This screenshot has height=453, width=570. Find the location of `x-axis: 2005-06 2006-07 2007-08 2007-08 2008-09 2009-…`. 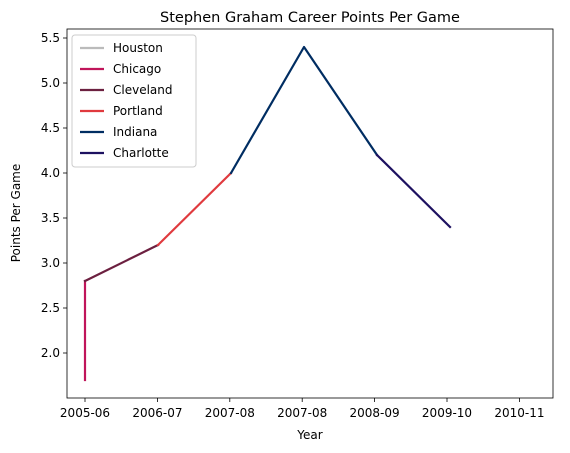

x-axis: 2005-06 2006-07 2007-08 2007-08 2008-09 2009-… is located at coordinates (302, 409).